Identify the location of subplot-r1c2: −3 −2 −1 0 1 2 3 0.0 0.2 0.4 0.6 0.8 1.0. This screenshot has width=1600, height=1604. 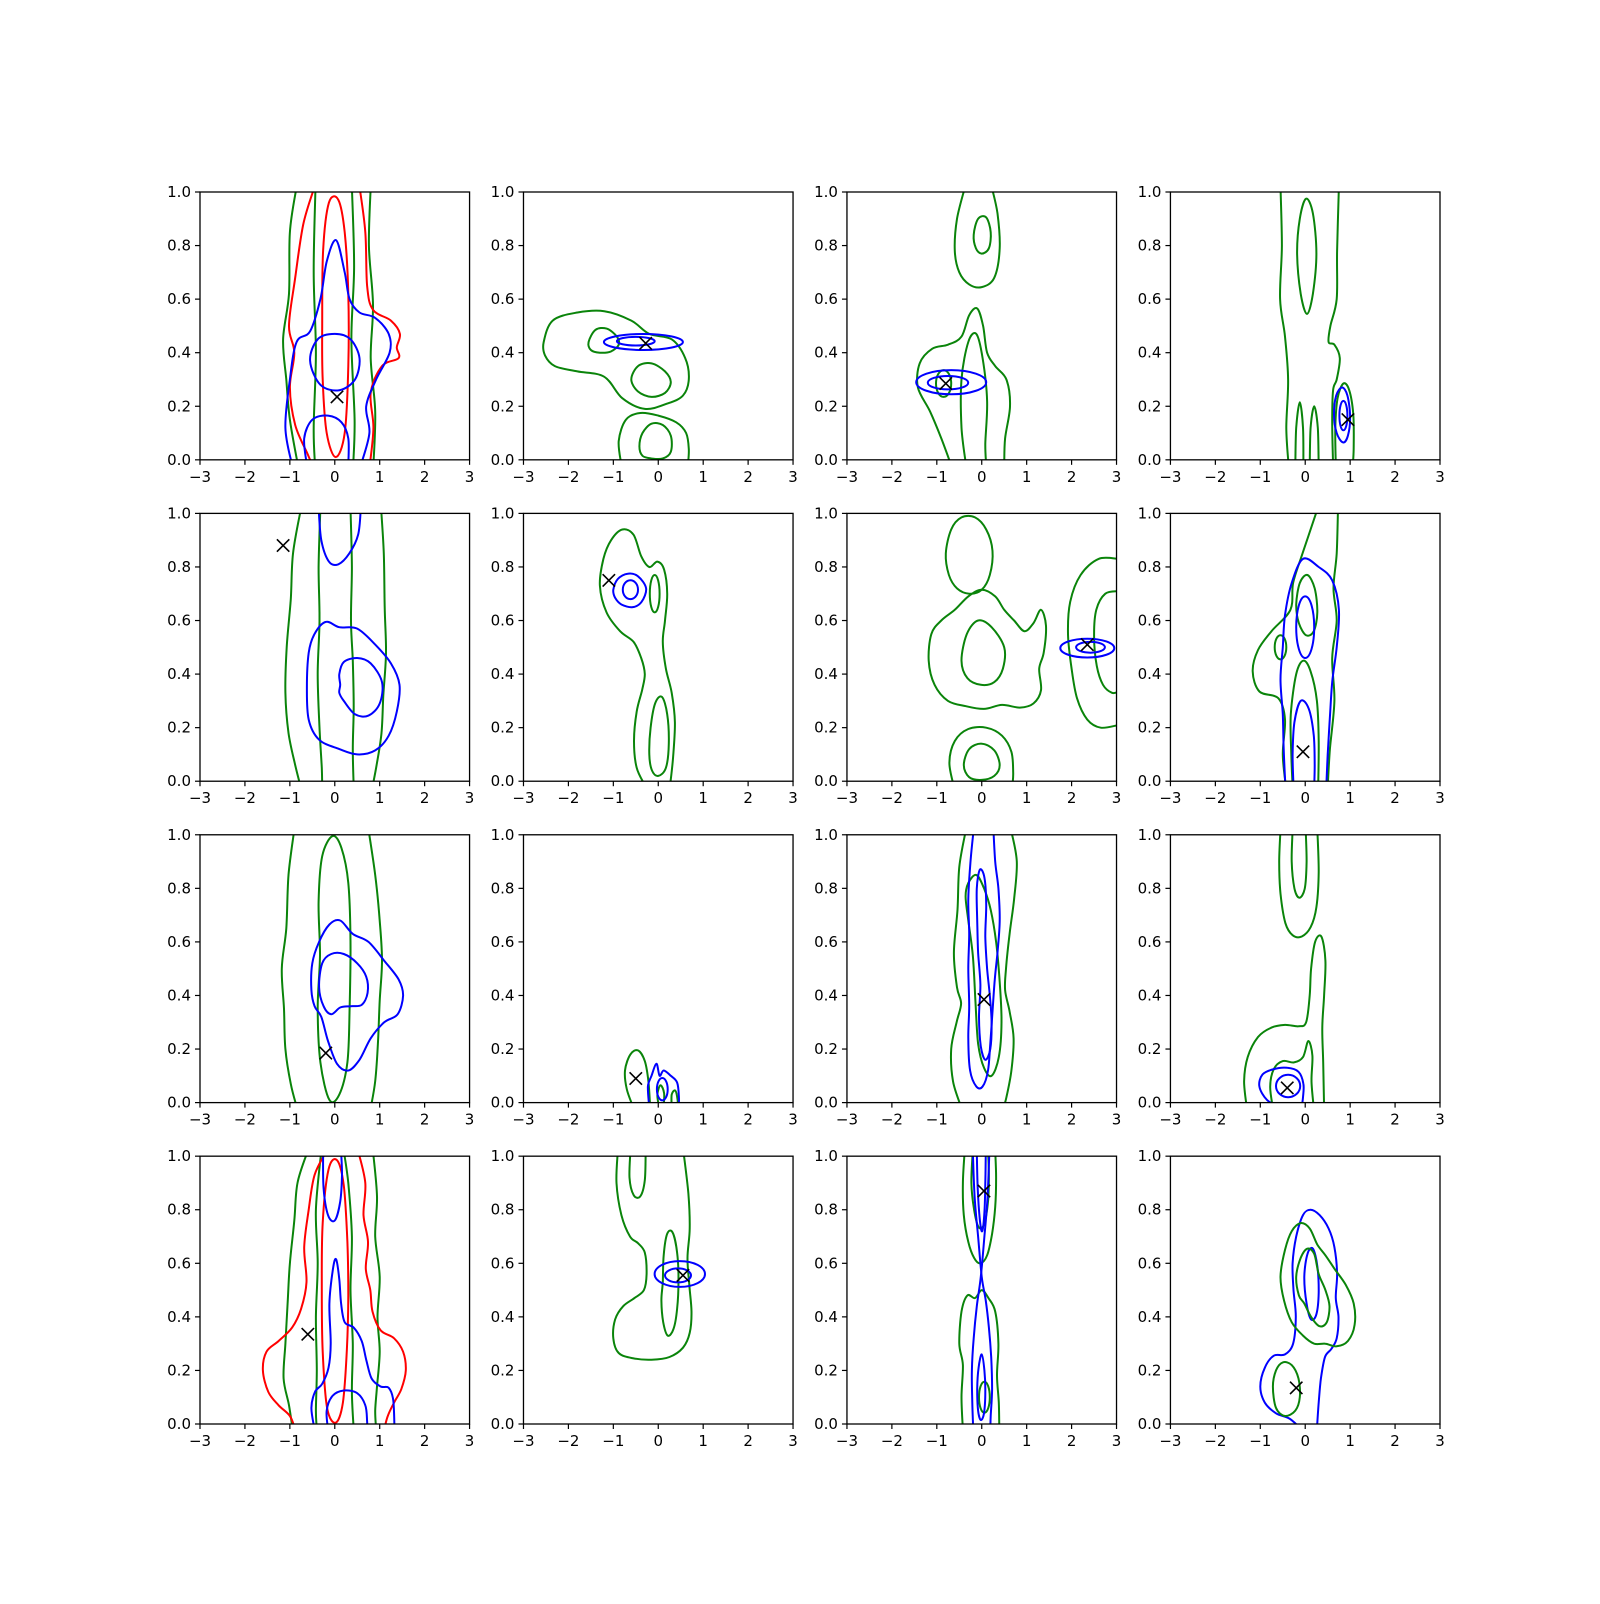
(967, 655).